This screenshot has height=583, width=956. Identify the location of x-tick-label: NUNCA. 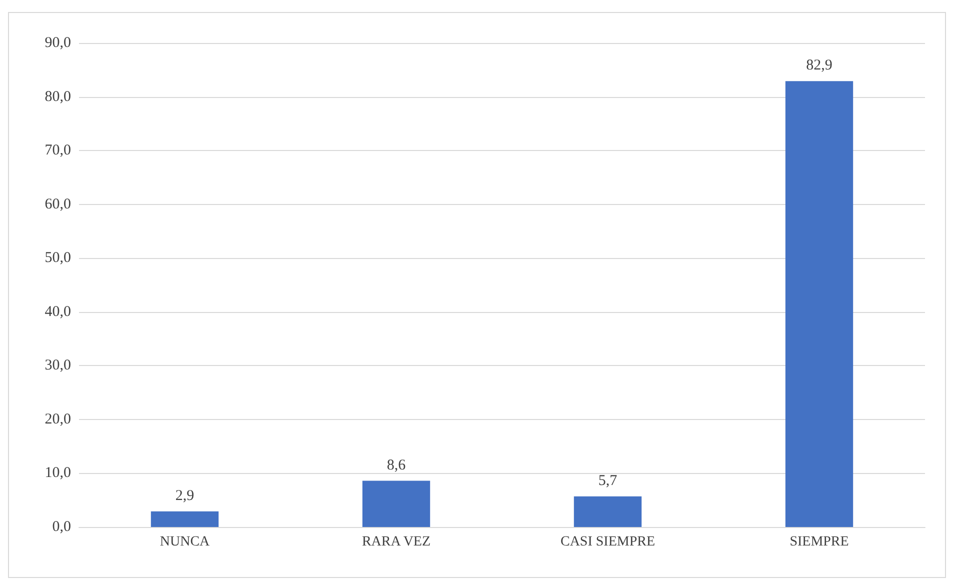
(185, 542).